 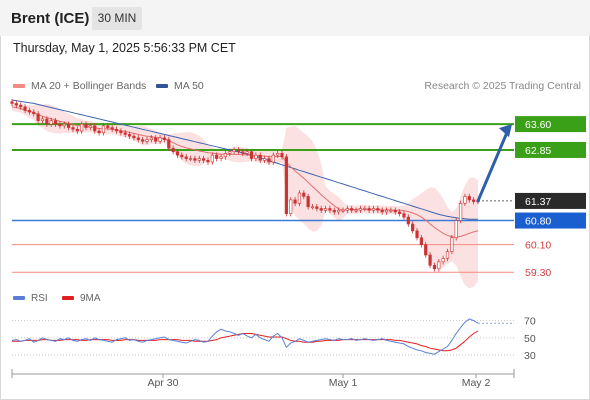 I want to click on credit-text: Research © 2025 Trading Central, so click(x=502, y=86).